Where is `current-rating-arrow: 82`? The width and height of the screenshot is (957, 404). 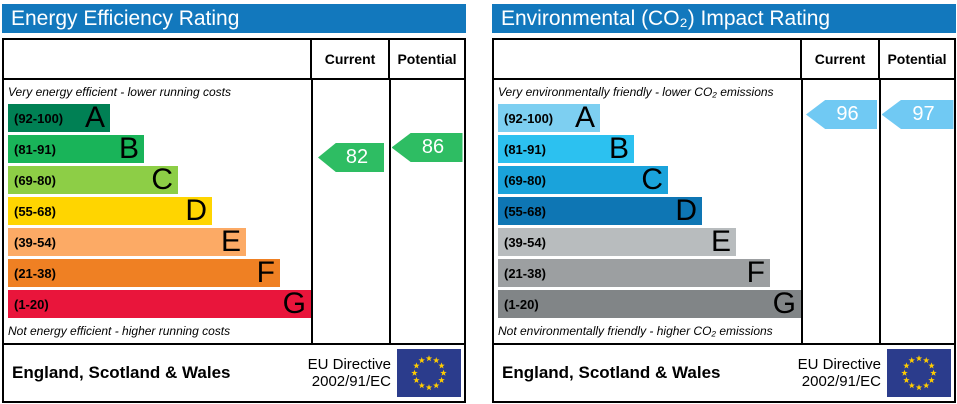
current-rating-arrow: 82 is located at coordinates (351, 157).